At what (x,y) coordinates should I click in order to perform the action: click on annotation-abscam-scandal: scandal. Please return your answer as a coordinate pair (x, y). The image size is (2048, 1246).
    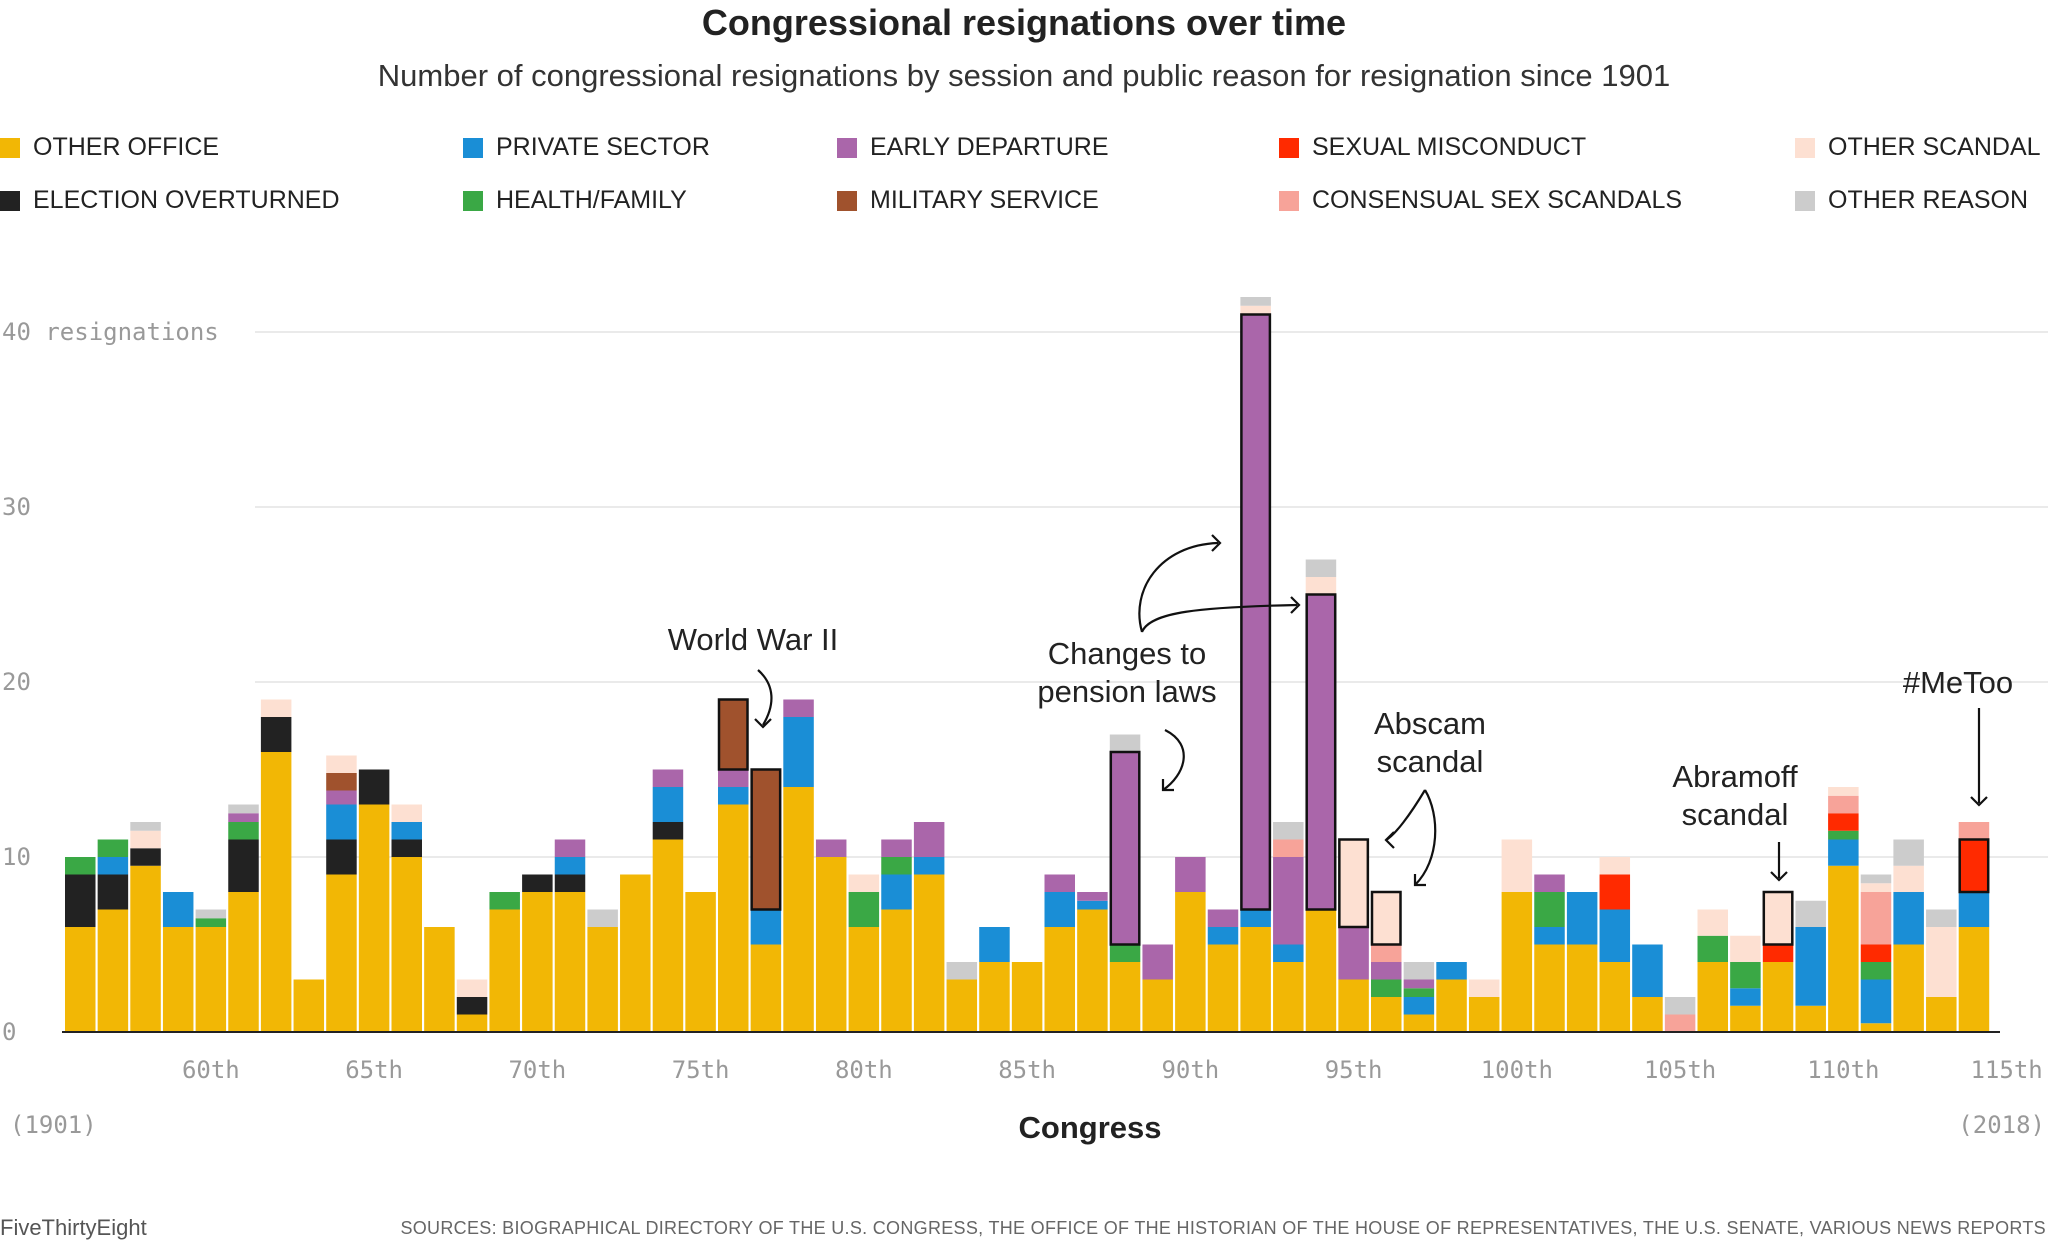
    Looking at the image, I should click on (1430, 761).